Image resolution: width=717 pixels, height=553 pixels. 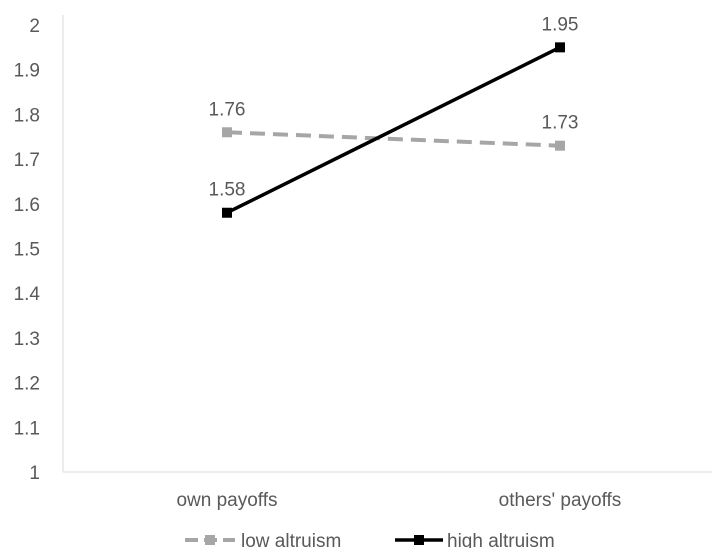 What do you see at coordinates (34, 473) in the screenshot?
I see `y-tick-label: 1` at bounding box center [34, 473].